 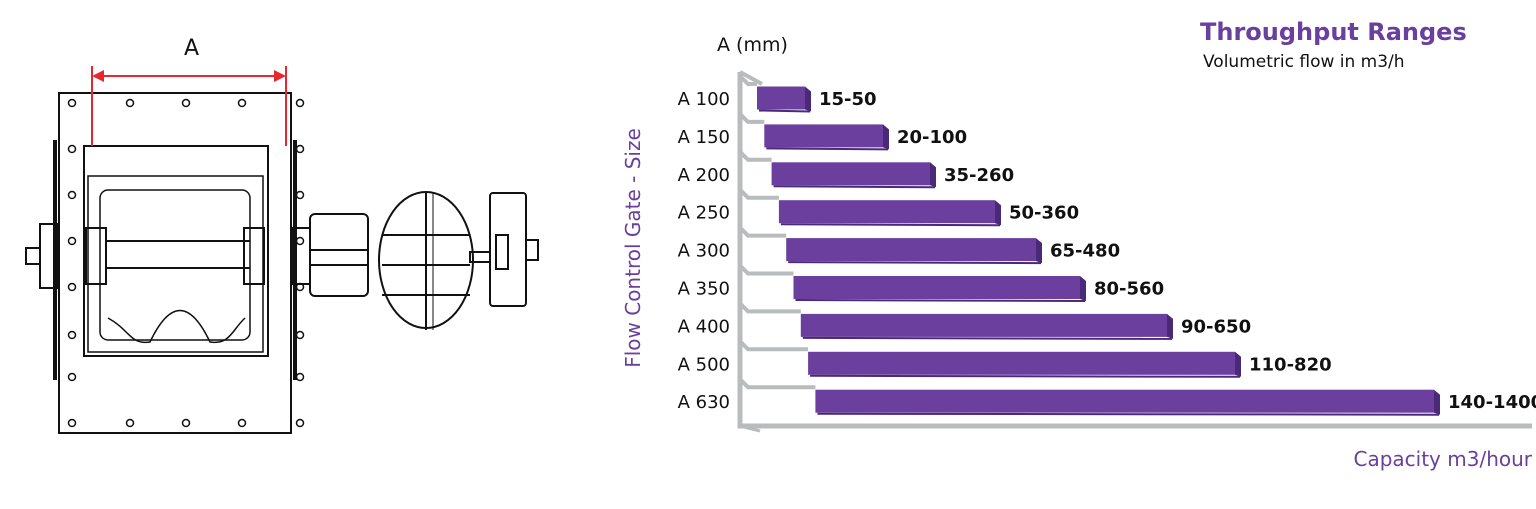 What do you see at coordinates (1290, 364) in the screenshot?
I see `data-label: 110-820` at bounding box center [1290, 364].